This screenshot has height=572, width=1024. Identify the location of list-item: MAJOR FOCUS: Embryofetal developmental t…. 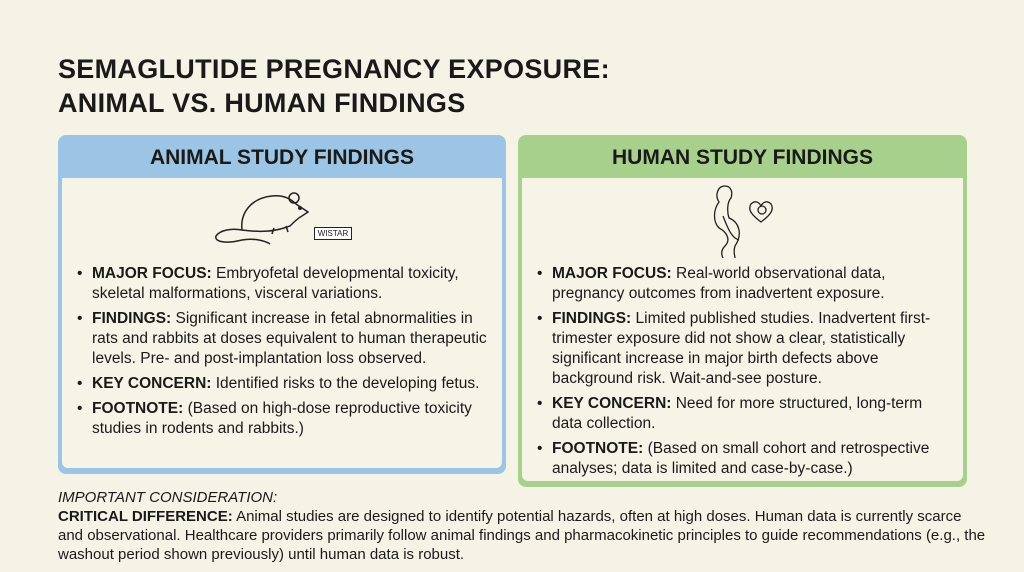
(285, 284).